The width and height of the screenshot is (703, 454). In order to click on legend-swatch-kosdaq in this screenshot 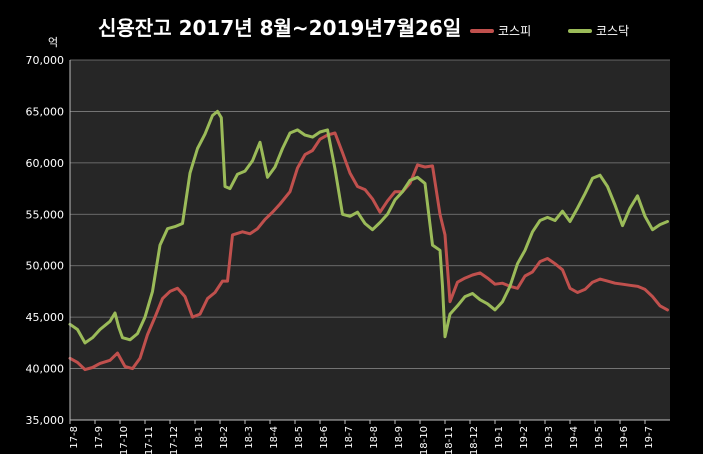, I will do `click(580, 30)`.